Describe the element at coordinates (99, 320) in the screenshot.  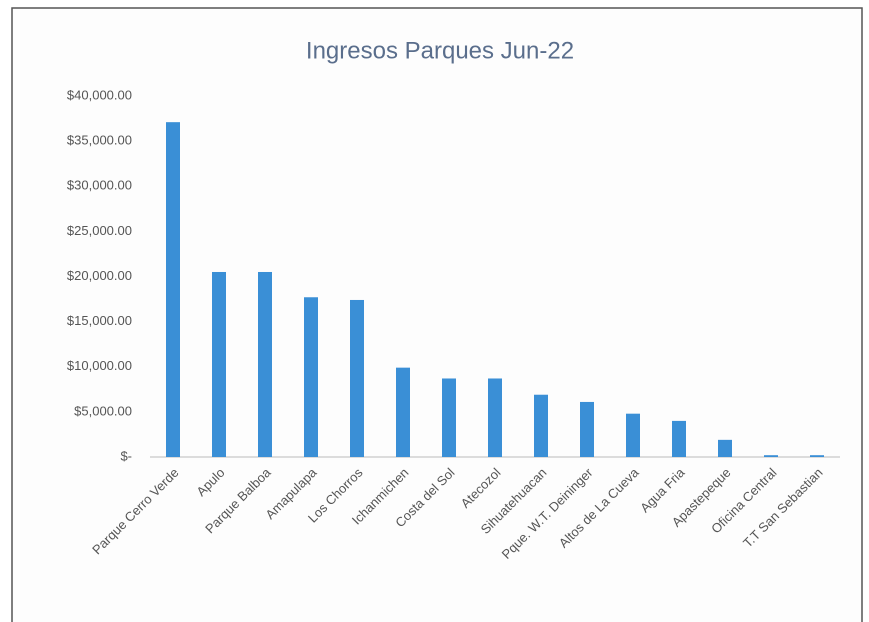
I see `y-tick-label: $15,000.00` at that location.